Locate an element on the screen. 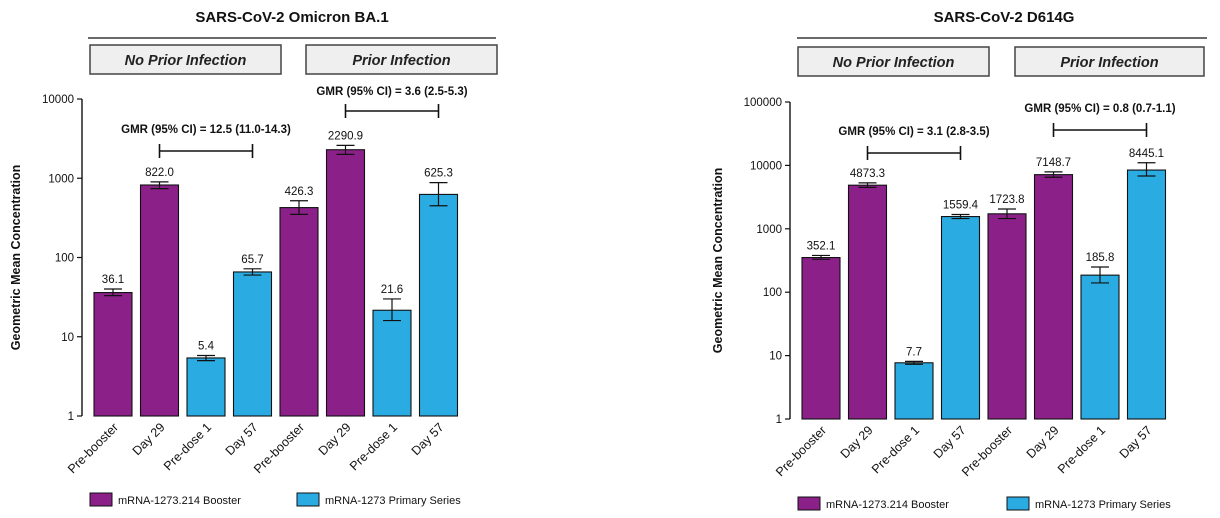 The image size is (1220, 518). value-label: 822.0 is located at coordinates (159, 173).